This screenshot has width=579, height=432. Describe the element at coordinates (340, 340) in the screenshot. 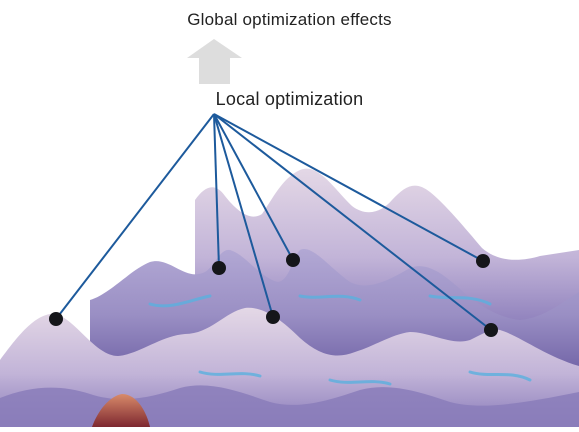

I see `surface-highlight` at that location.